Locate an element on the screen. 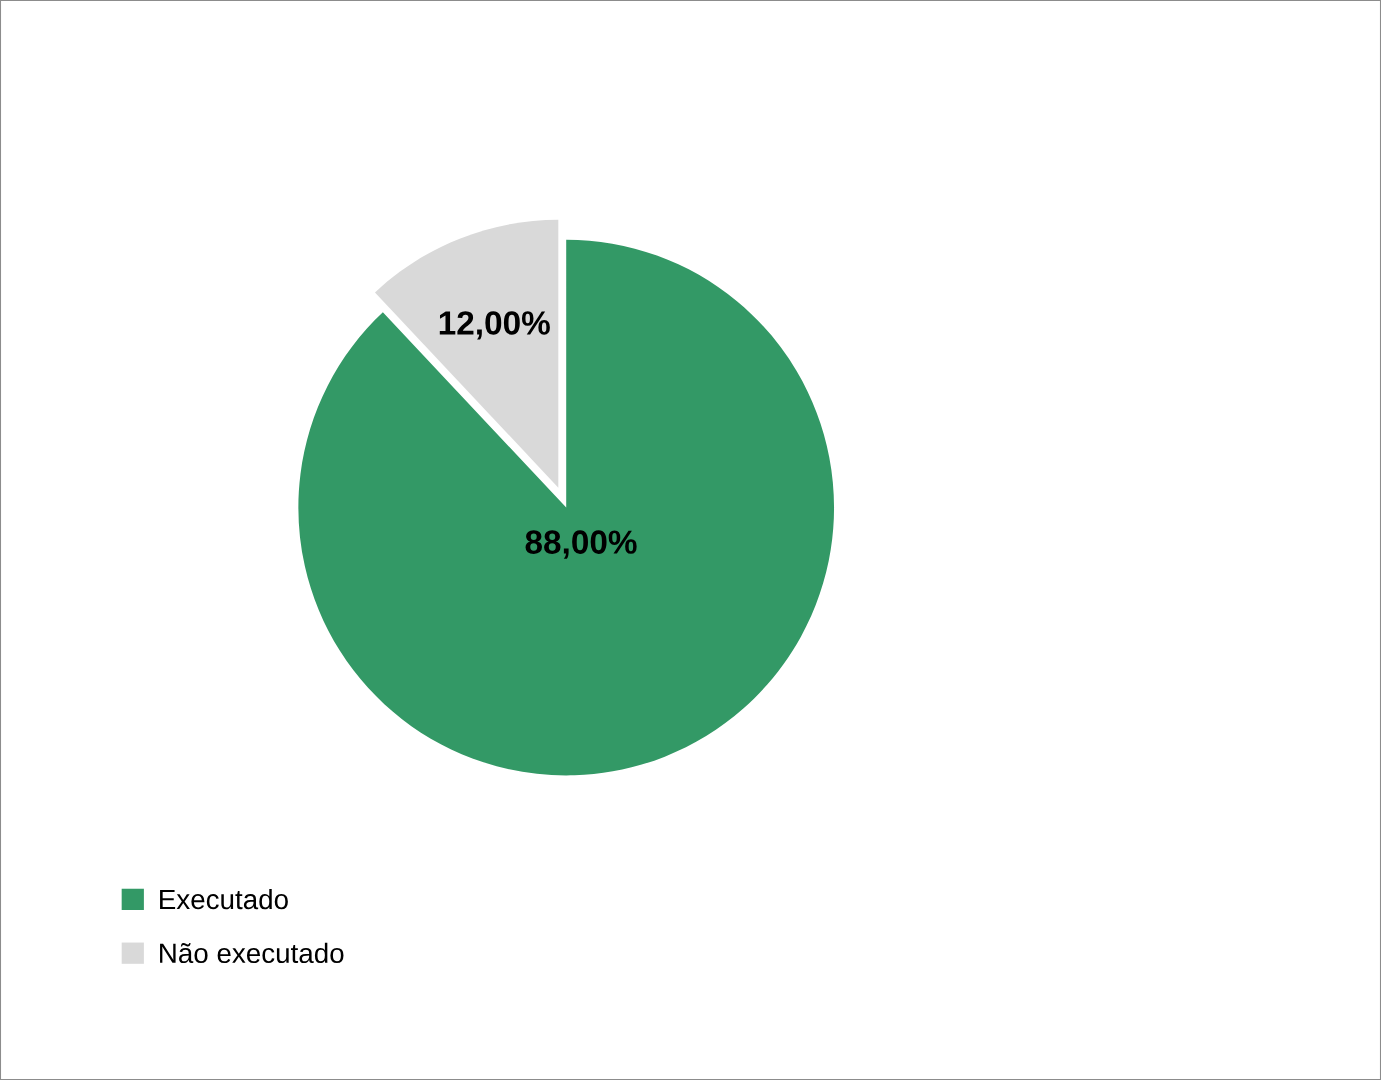 The width and height of the screenshot is (1381, 1080). legend-label: Executado is located at coordinates (224, 899).